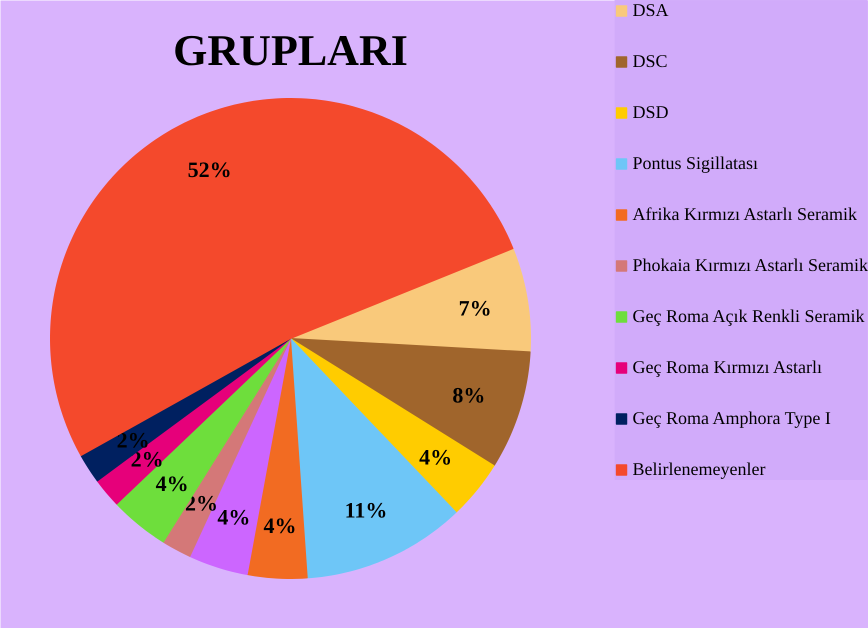 Image resolution: width=868 pixels, height=628 pixels. What do you see at coordinates (290, 50) in the screenshot?
I see `text: GRUPLARI` at bounding box center [290, 50].